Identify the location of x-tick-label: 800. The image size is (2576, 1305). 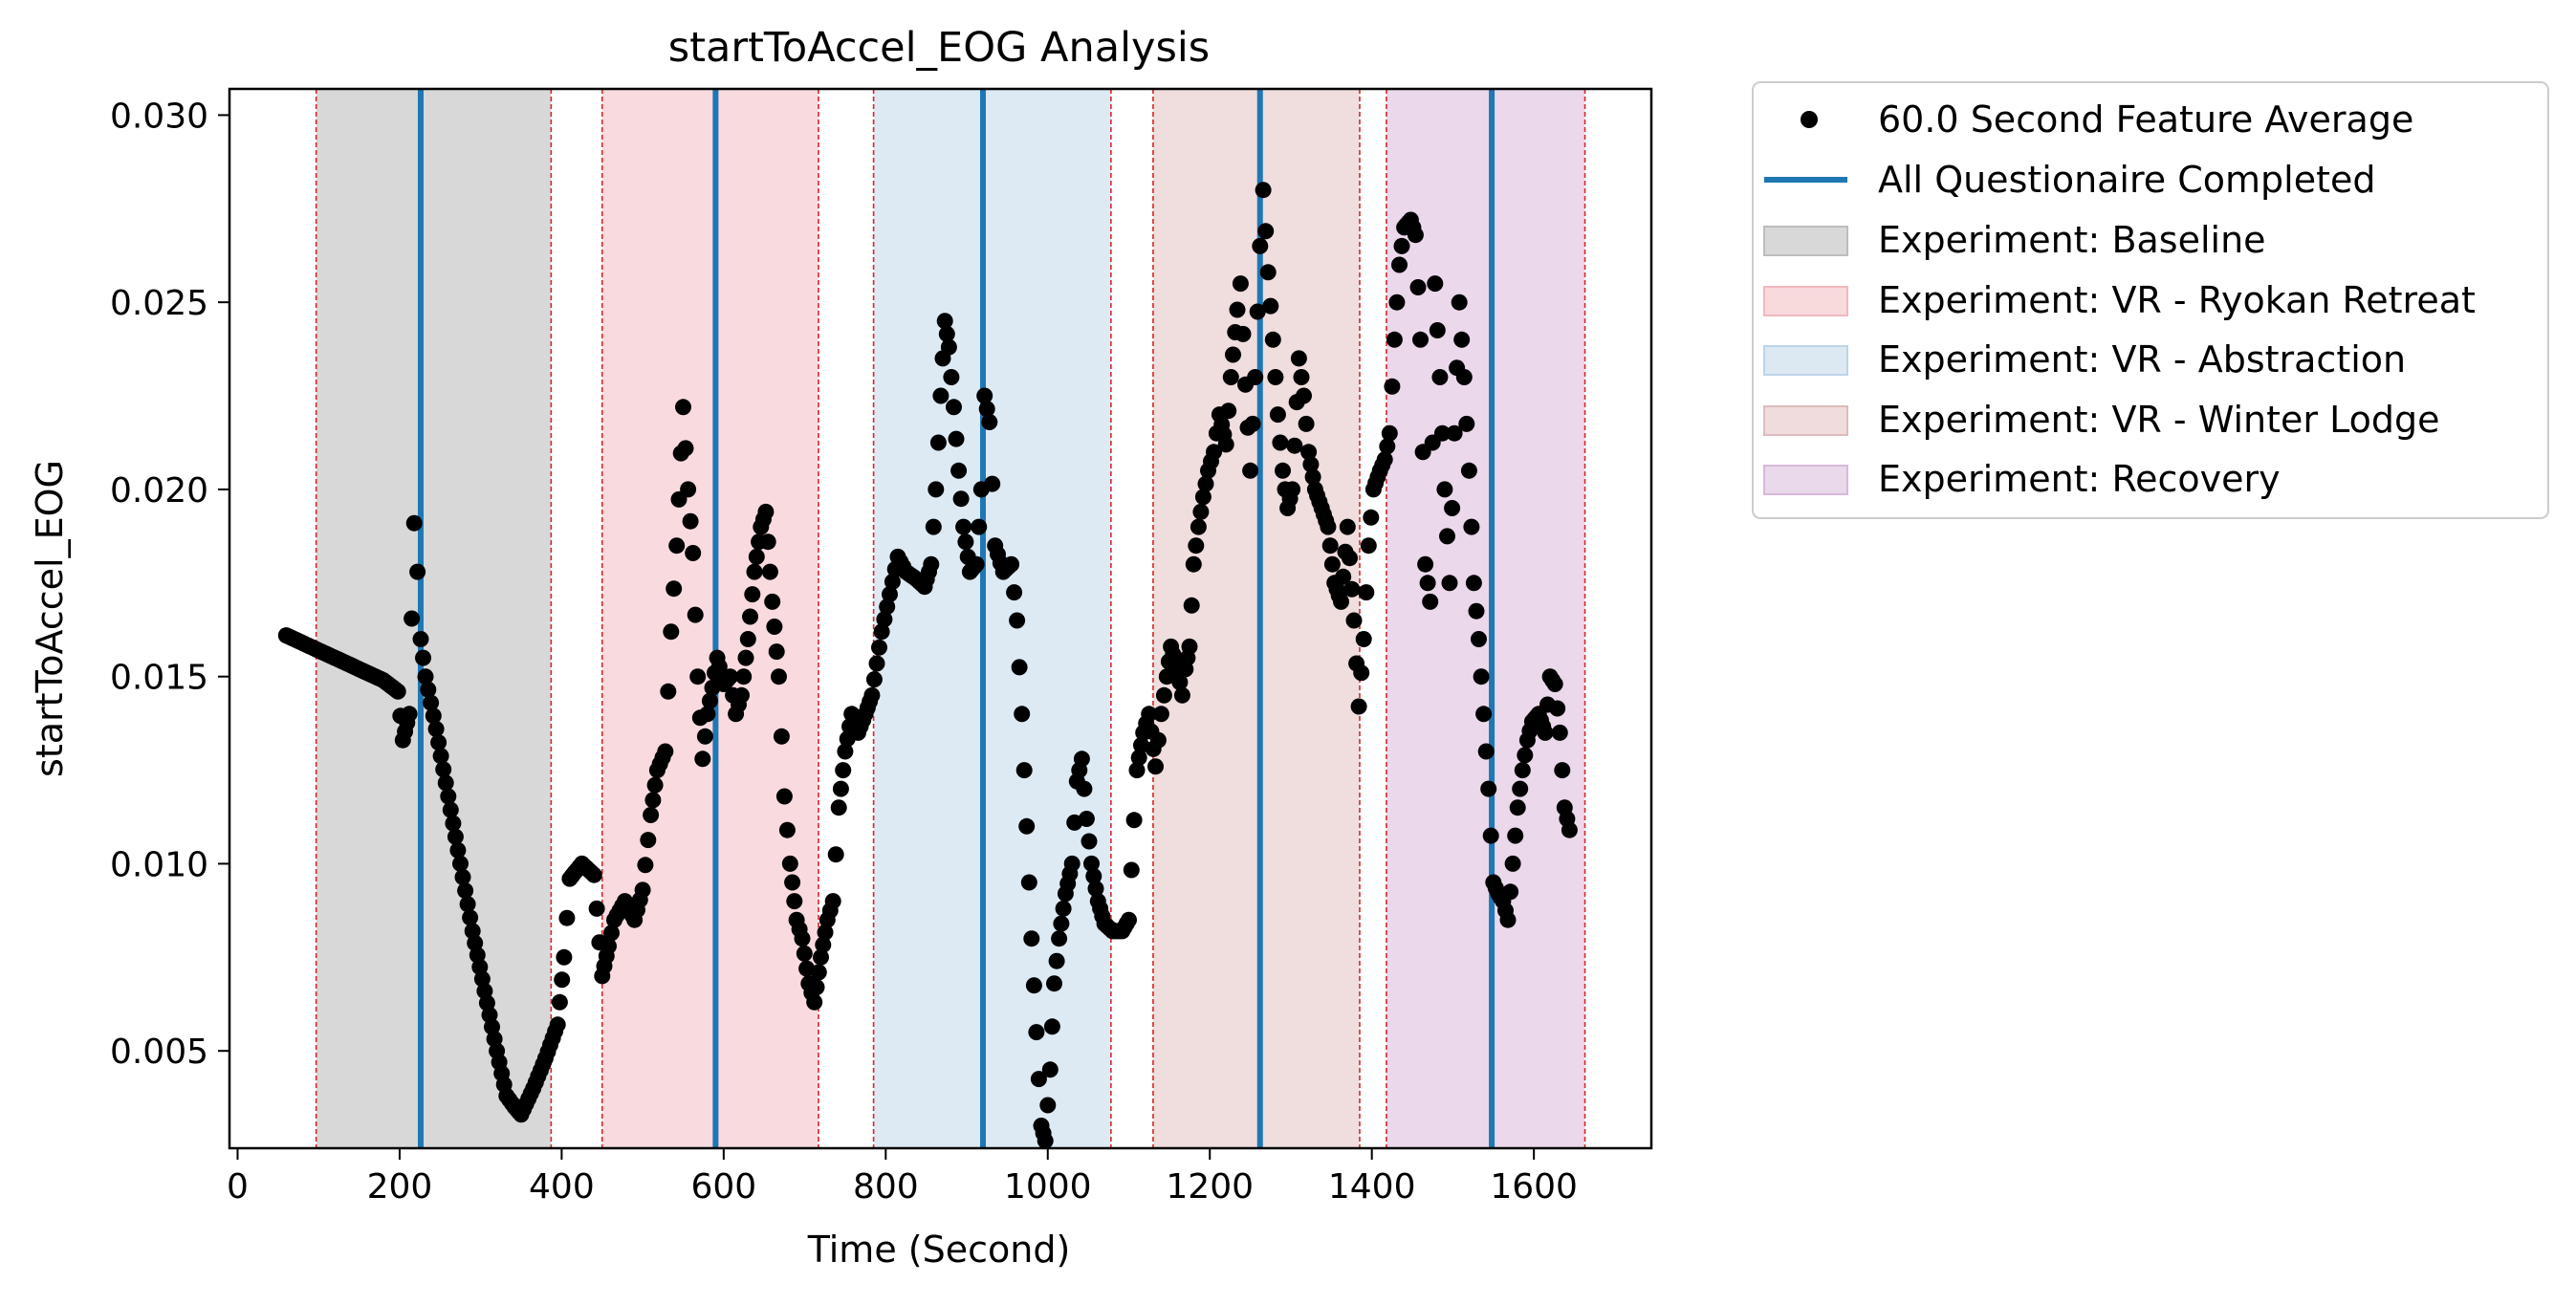
(886, 1187).